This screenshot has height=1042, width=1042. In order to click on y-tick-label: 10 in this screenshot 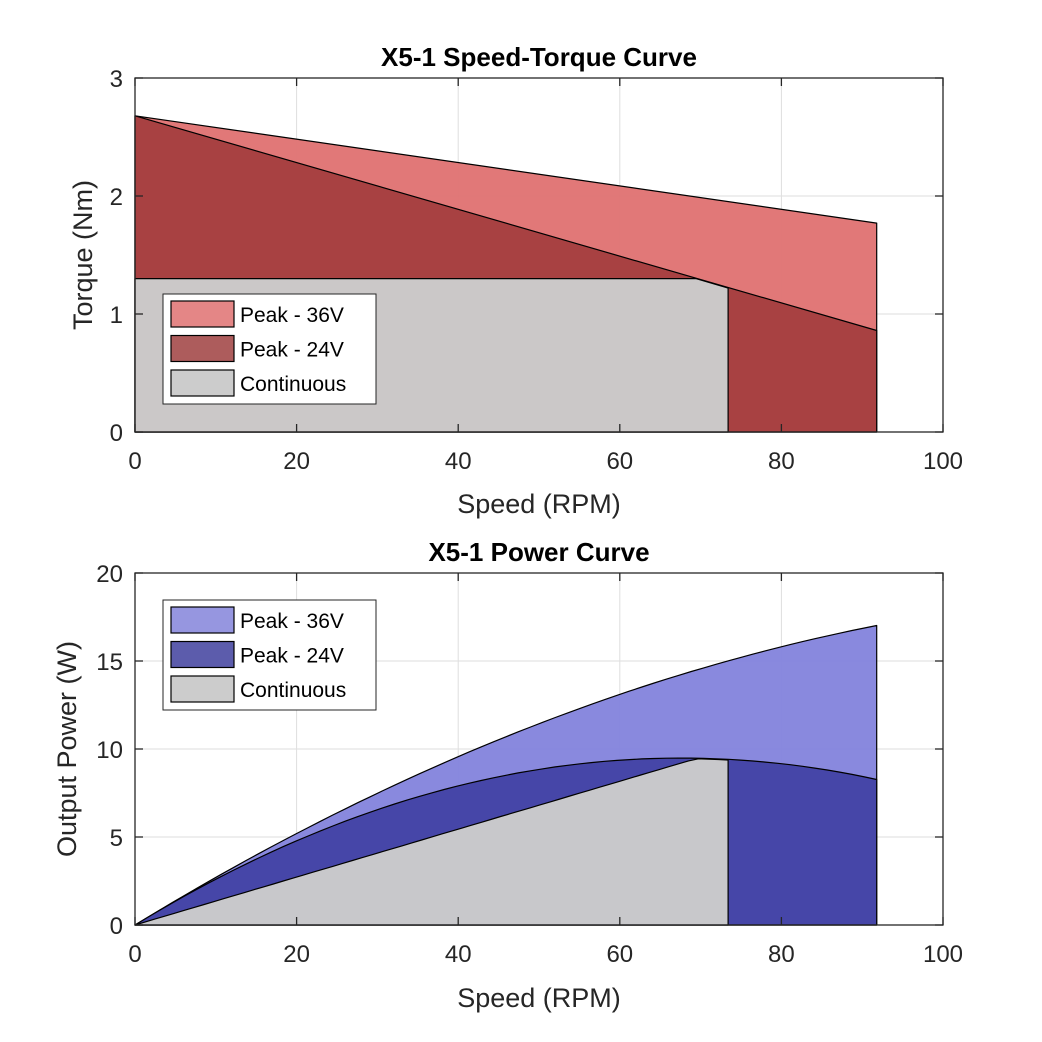, I will do `click(109, 750)`.